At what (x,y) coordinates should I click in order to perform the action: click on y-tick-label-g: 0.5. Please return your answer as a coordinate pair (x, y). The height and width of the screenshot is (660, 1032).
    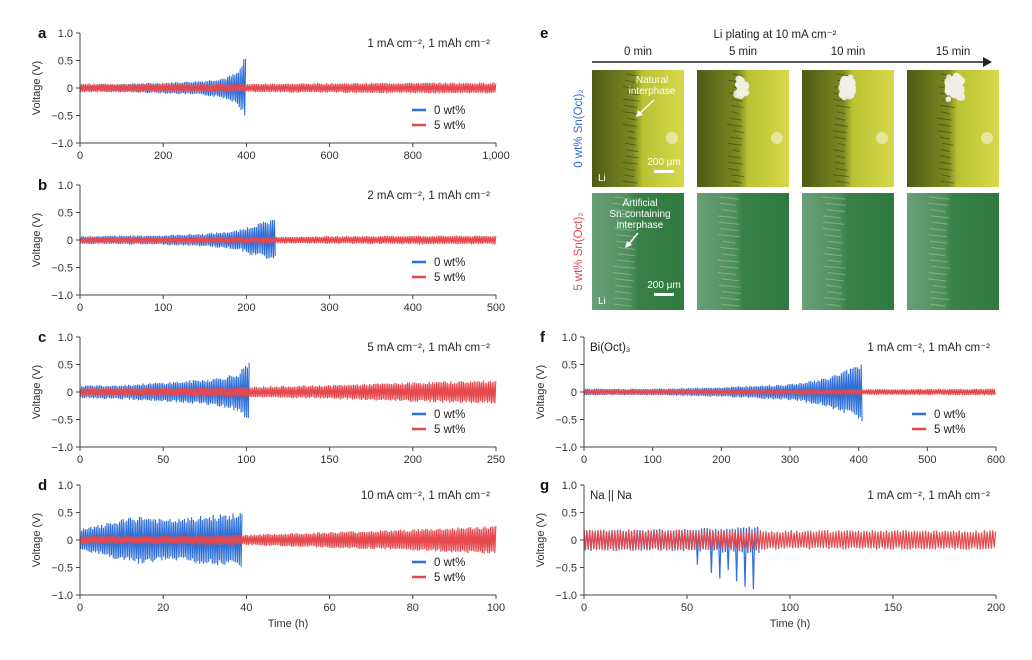
    Looking at the image, I should click on (569, 514).